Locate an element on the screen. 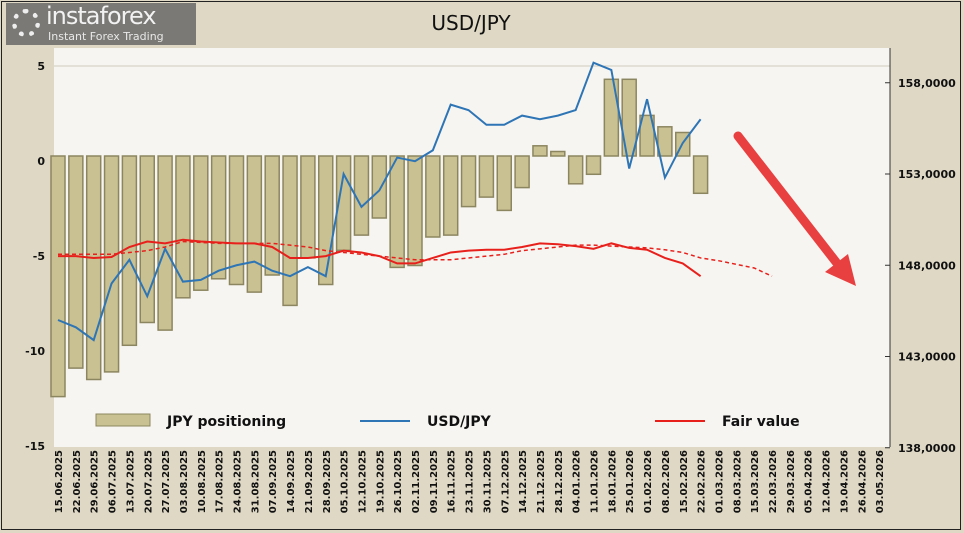 The height and width of the screenshot is (533, 964). x-axis-tick: 15.06.2025 is located at coordinates (59, 481).